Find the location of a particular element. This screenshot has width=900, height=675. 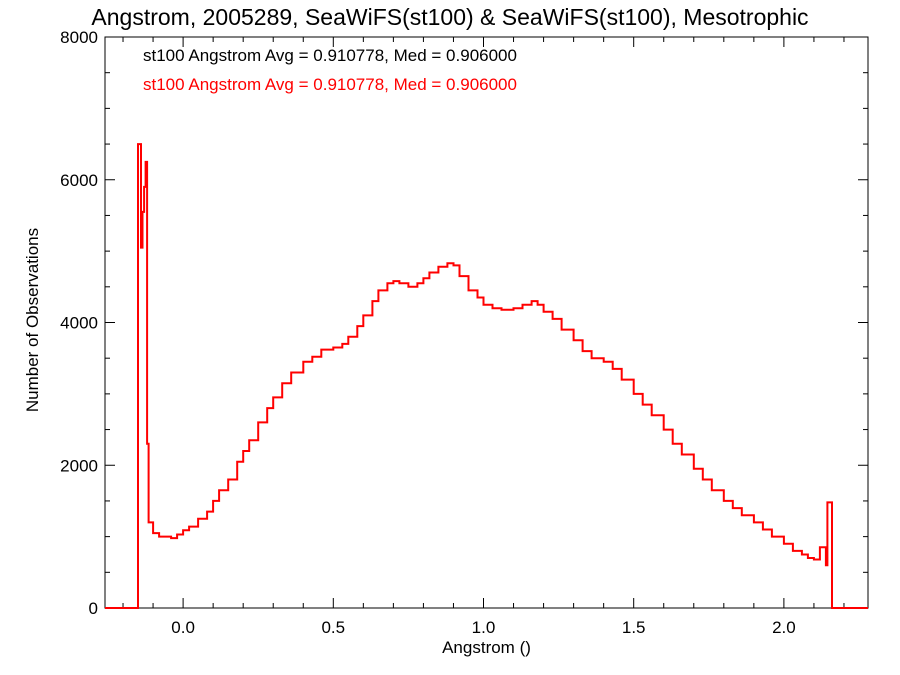

x-tick-label: 1.5 is located at coordinates (634, 627).